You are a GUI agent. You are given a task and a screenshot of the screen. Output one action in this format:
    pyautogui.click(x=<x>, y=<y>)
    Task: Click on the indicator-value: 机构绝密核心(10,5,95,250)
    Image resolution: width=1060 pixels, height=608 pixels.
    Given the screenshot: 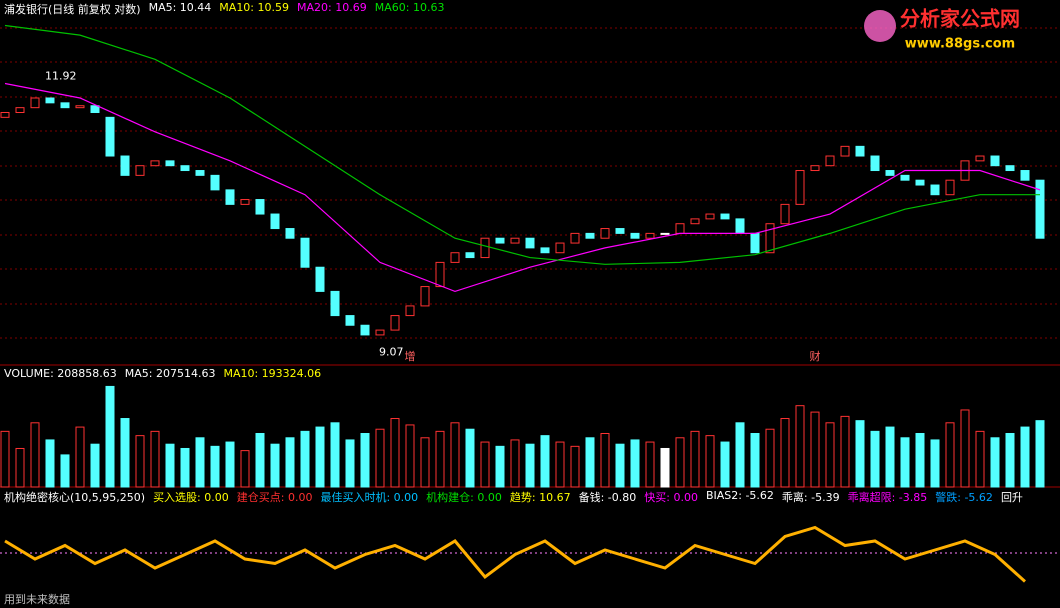 What is the action you would take?
    pyautogui.click(x=75, y=497)
    